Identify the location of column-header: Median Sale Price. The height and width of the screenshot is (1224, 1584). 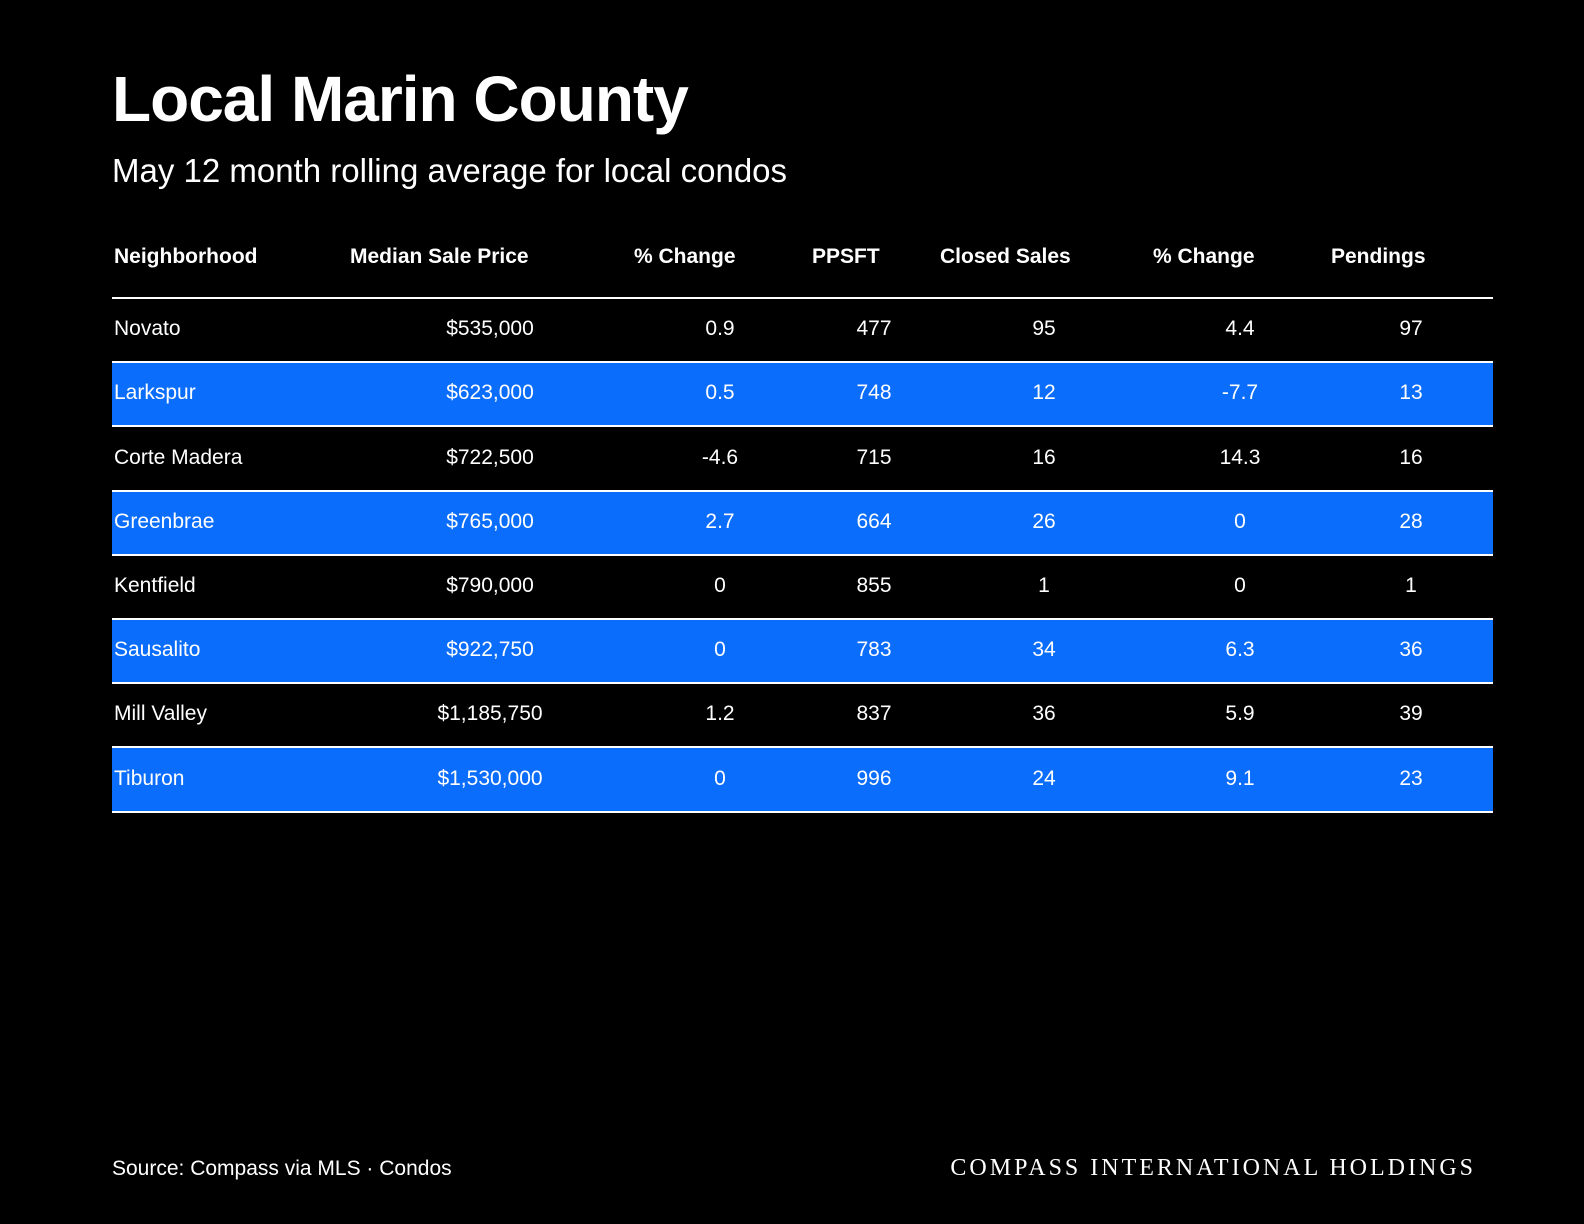
(439, 256).